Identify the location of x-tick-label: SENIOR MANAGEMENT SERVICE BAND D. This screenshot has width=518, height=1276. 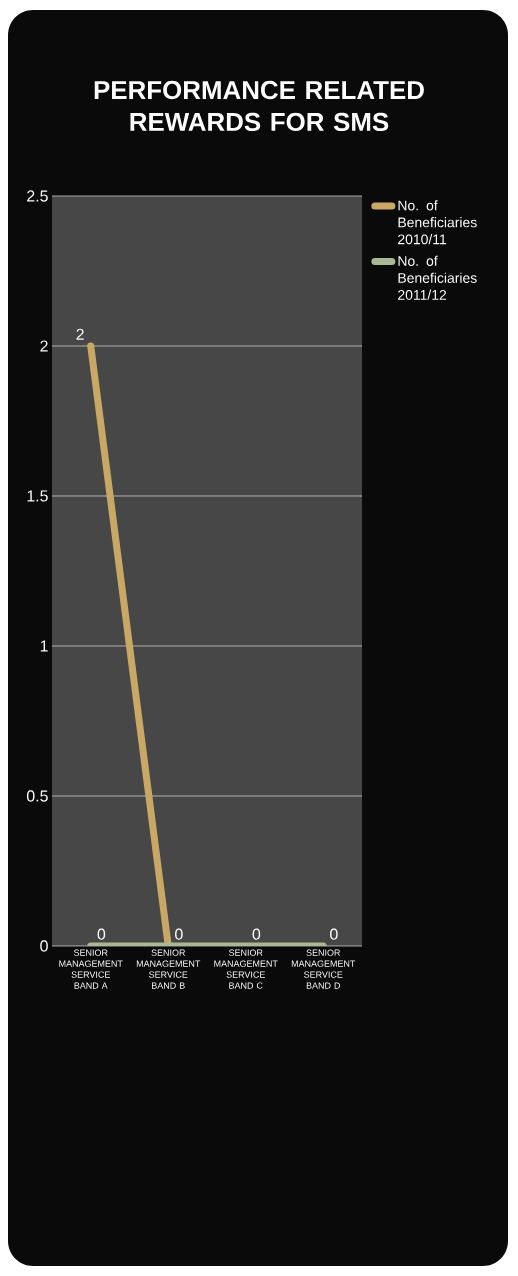
(323, 969).